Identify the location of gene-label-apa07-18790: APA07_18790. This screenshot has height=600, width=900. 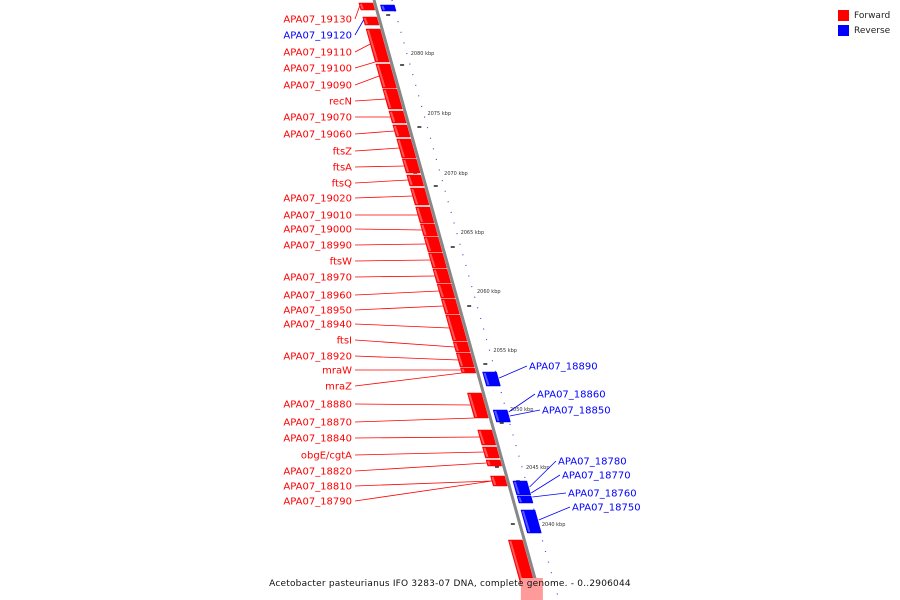
(317, 502).